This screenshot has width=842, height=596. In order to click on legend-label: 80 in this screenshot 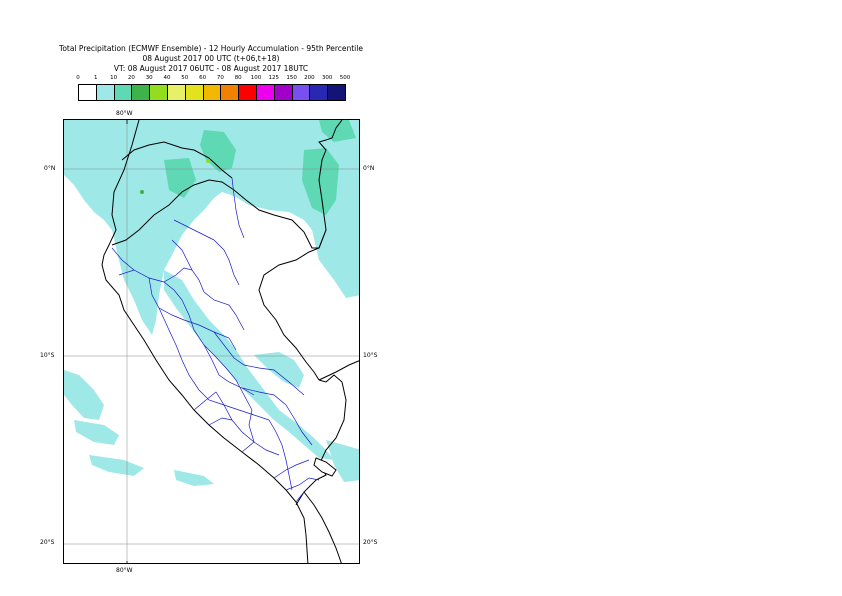, I will do `click(238, 78)`.